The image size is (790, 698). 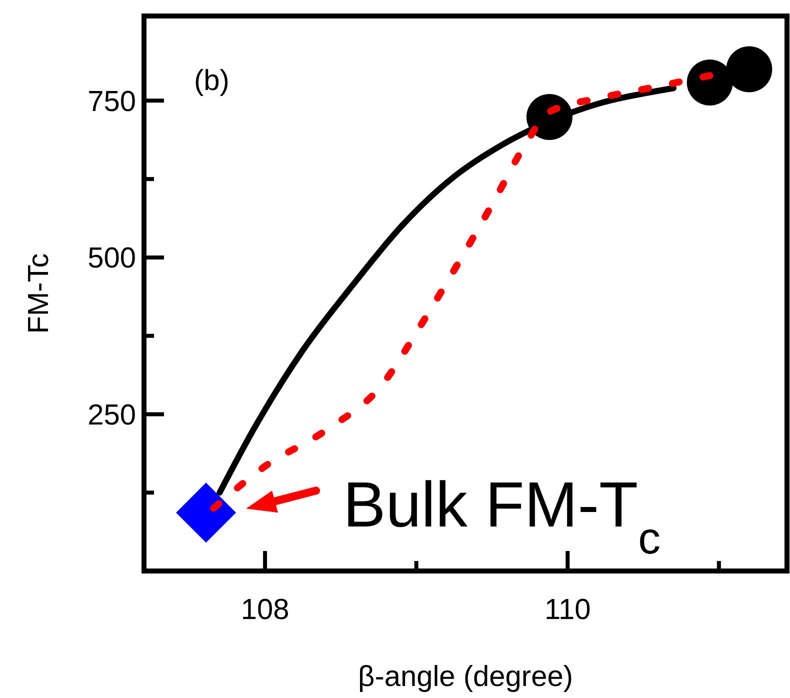 What do you see at coordinates (265, 610) in the screenshot?
I see `x-tick-label: 108` at bounding box center [265, 610].